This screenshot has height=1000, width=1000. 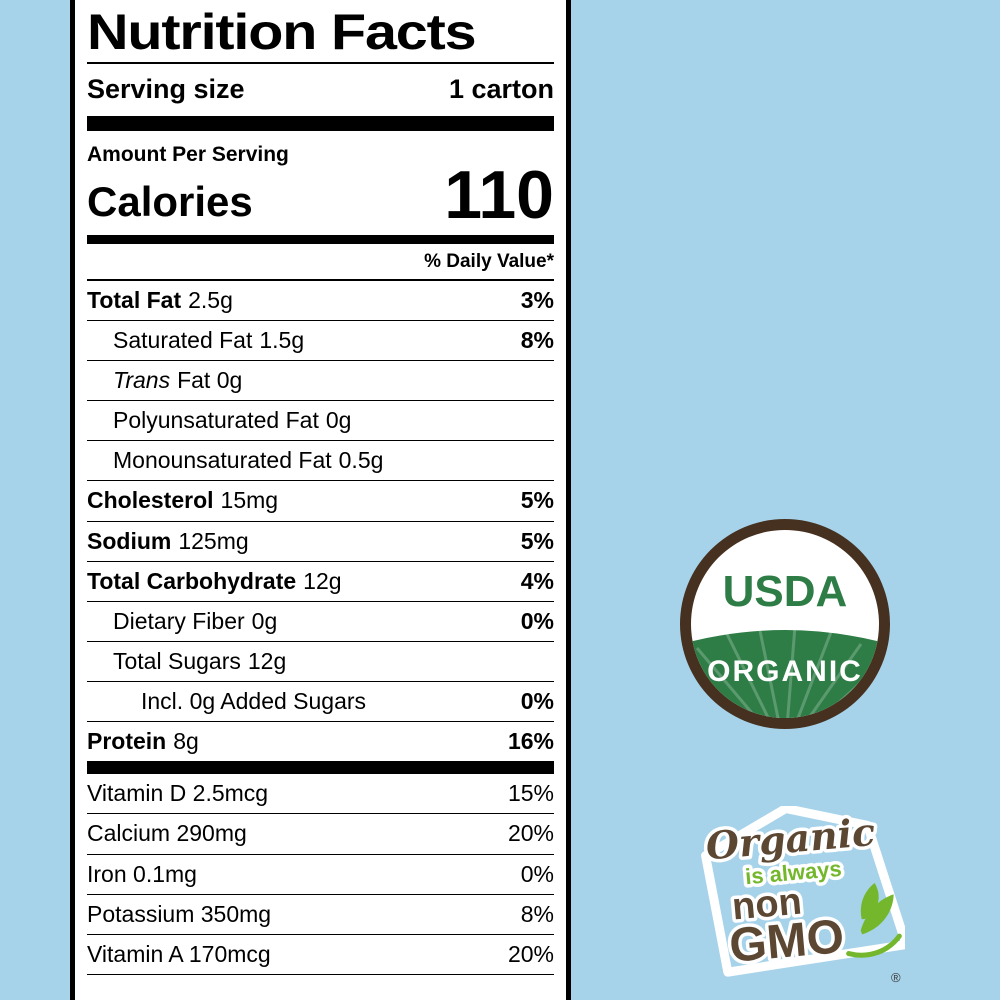 I want to click on nutrient-name: Total Carbohydrate, so click(x=192, y=580).